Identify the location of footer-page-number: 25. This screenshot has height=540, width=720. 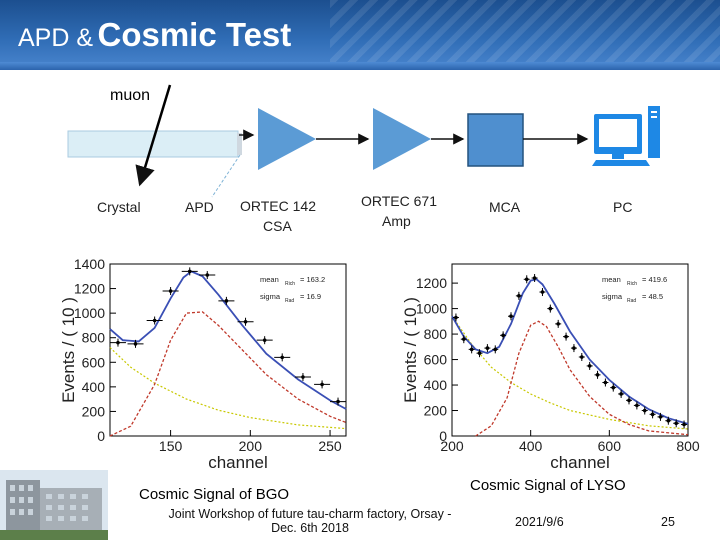
(668, 522).